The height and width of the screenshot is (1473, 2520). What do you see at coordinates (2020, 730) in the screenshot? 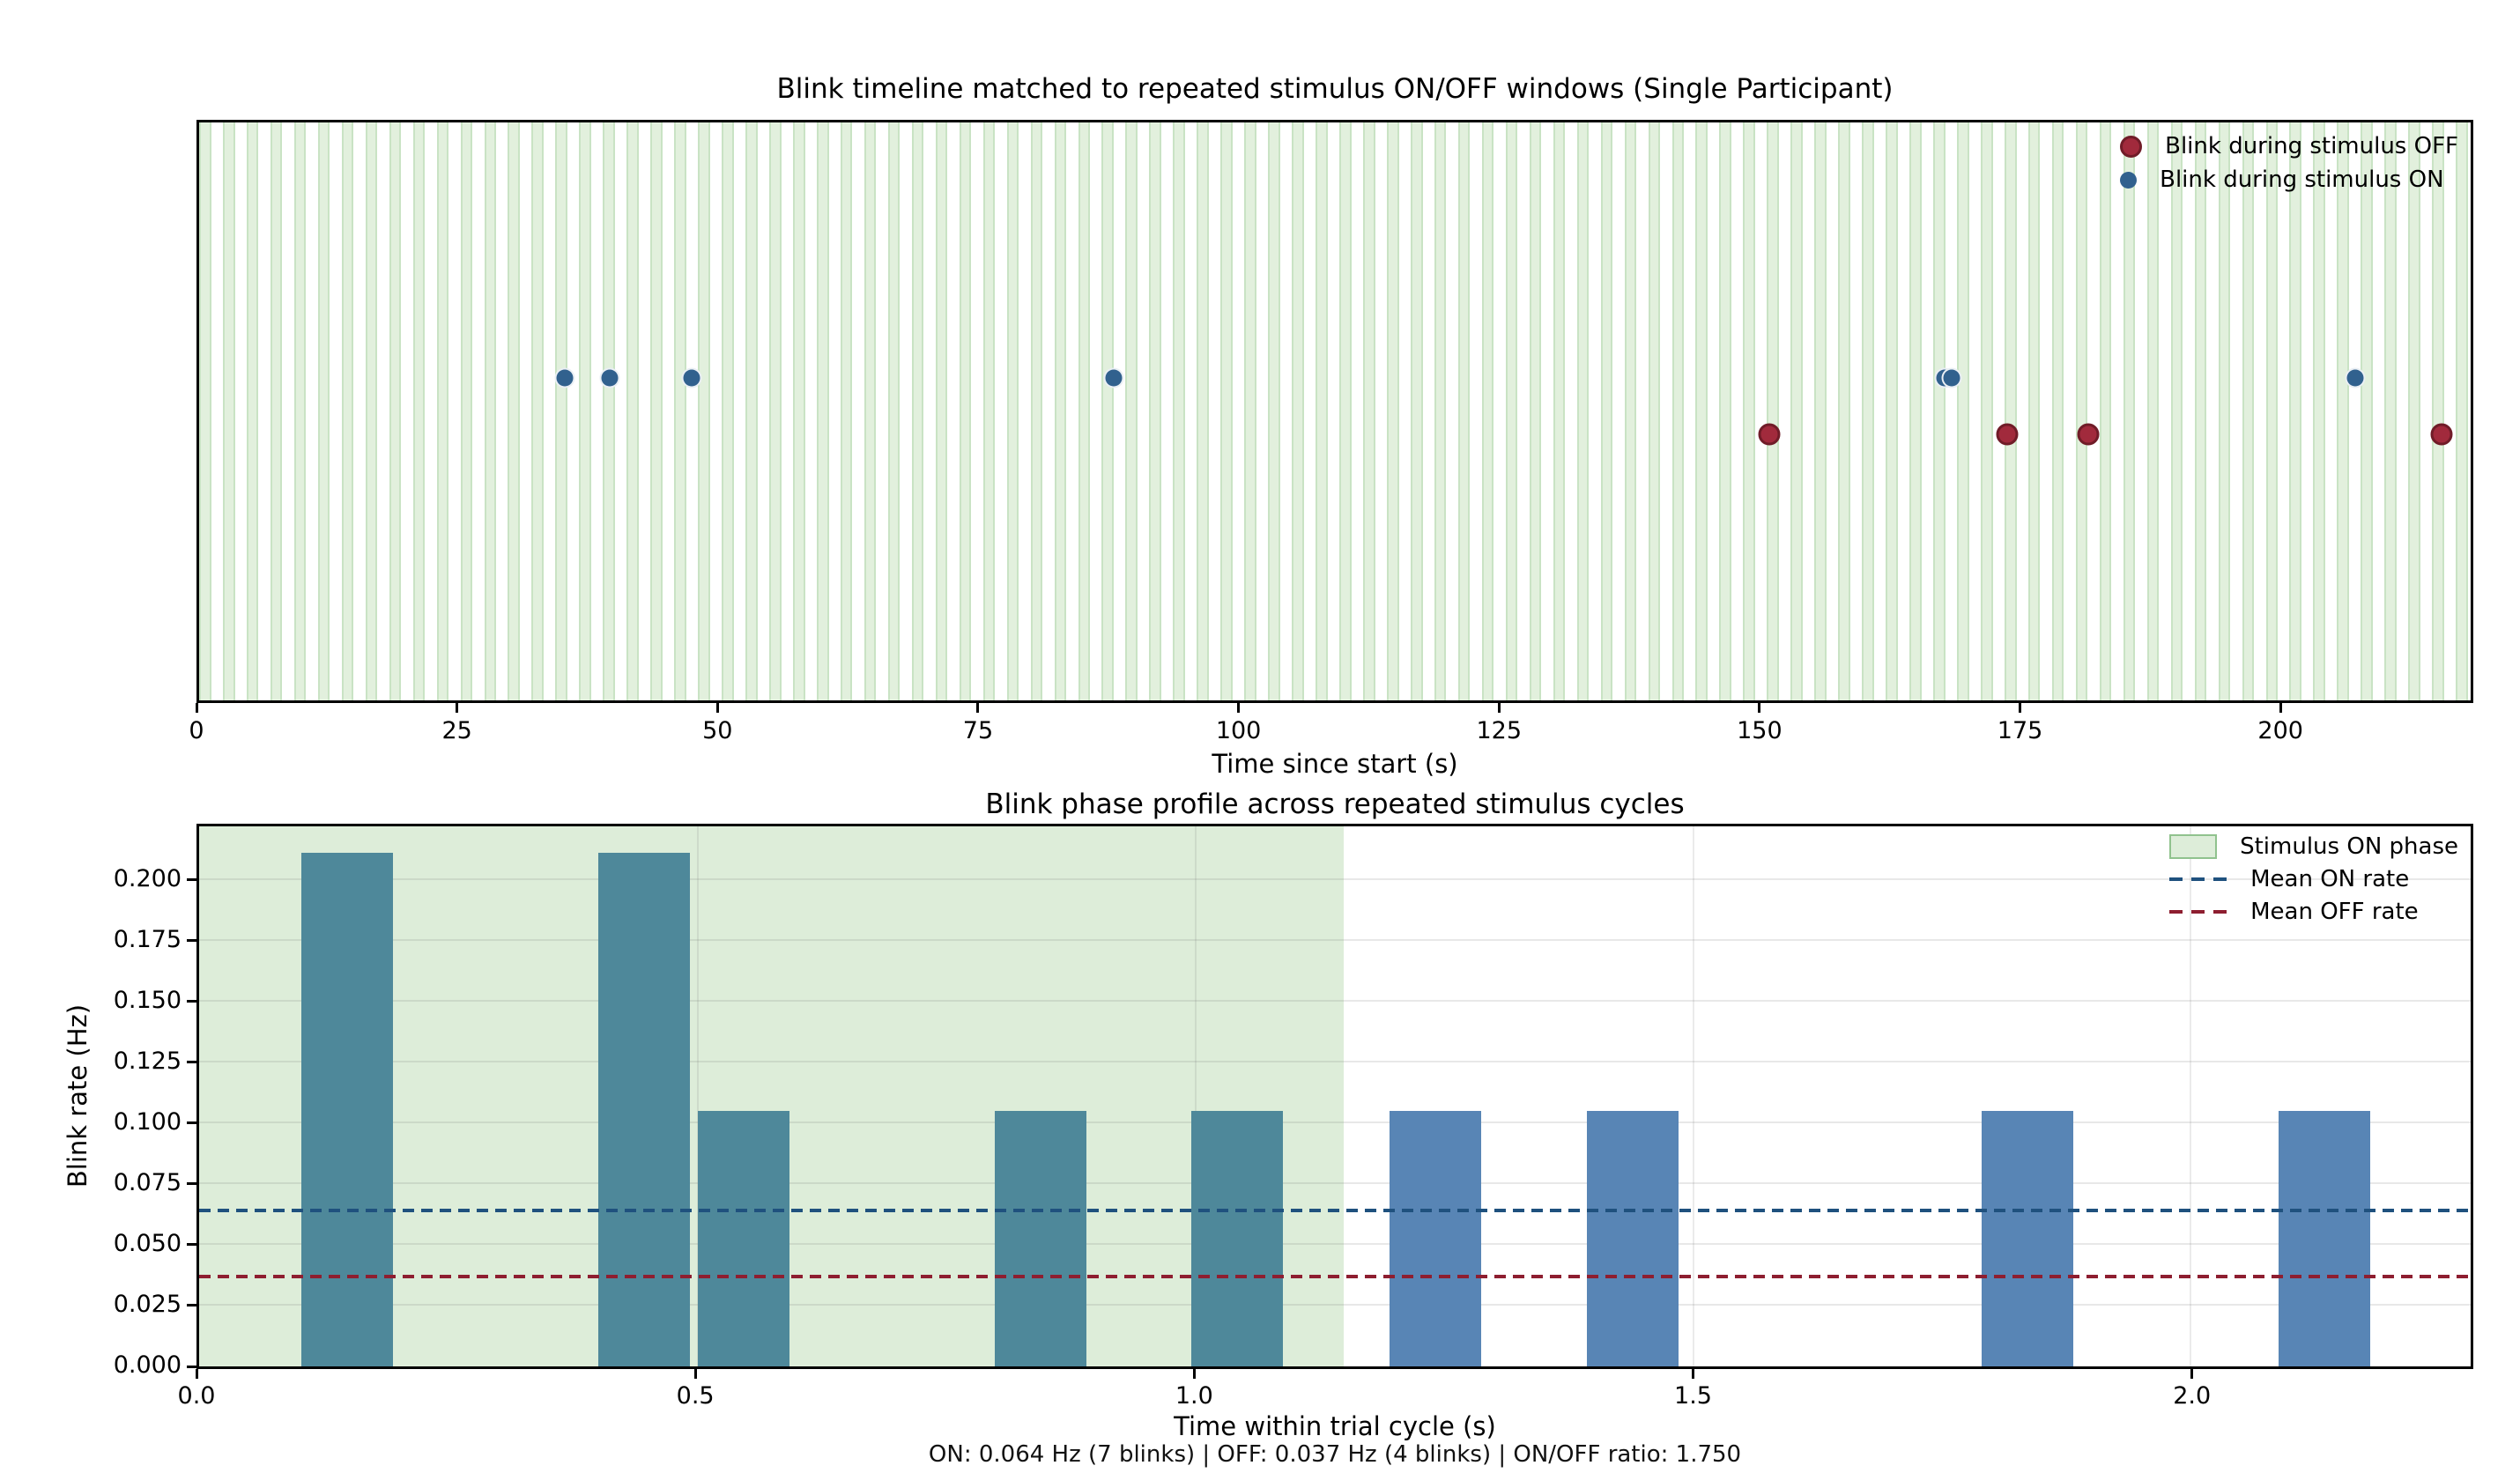
I see `top-x-tick-label: 175` at bounding box center [2020, 730].